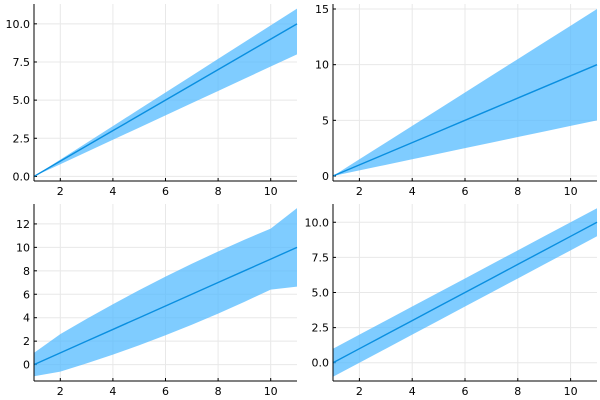 The height and width of the screenshot is (400, 600). What do you see at coordinates (26, 341) in the screenshot?
I see `y-tick-label: 2` at bounding box center [26, 341].